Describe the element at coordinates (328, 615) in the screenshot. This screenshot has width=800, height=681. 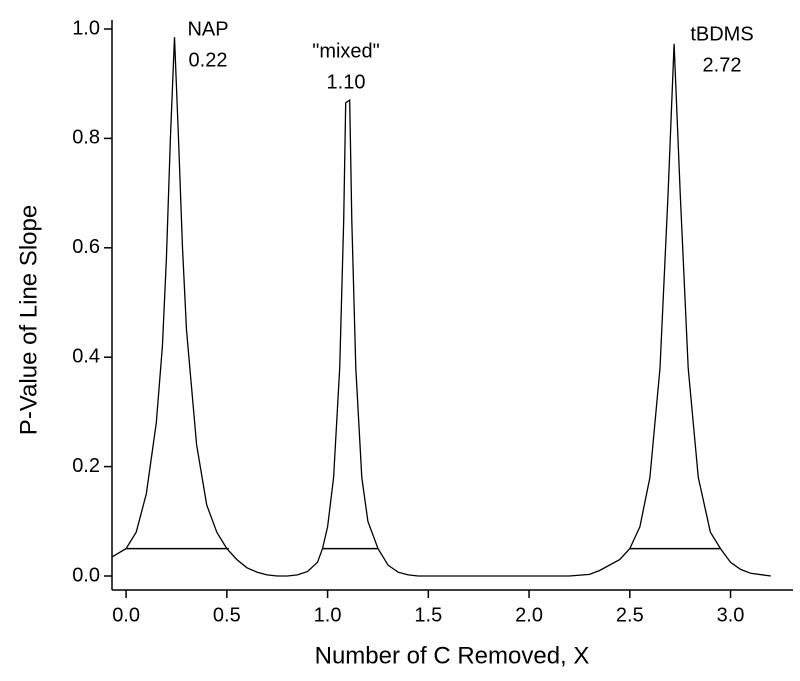
I see `x-tick-label: 1.0` at that location.